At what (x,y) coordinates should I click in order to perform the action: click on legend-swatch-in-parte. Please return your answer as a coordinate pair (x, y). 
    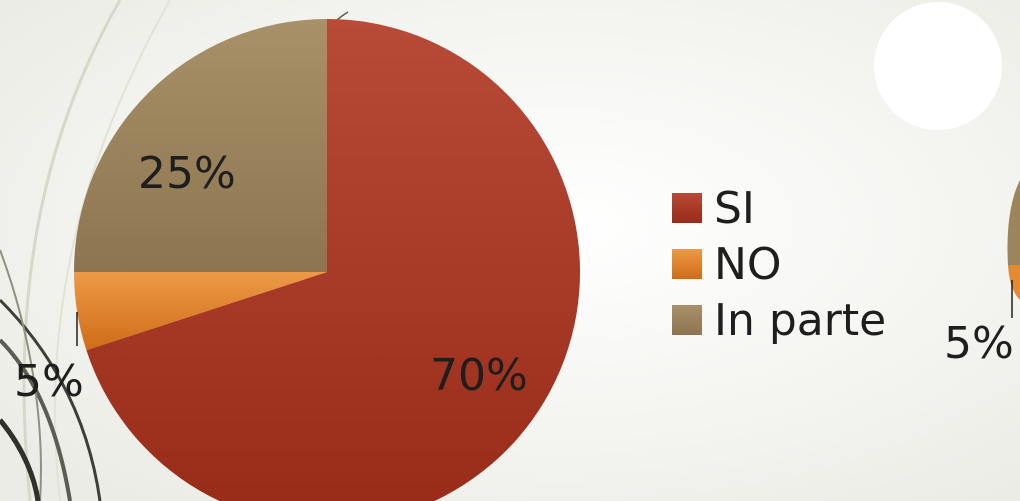
    Looking at the image, I should click on (687, 320).